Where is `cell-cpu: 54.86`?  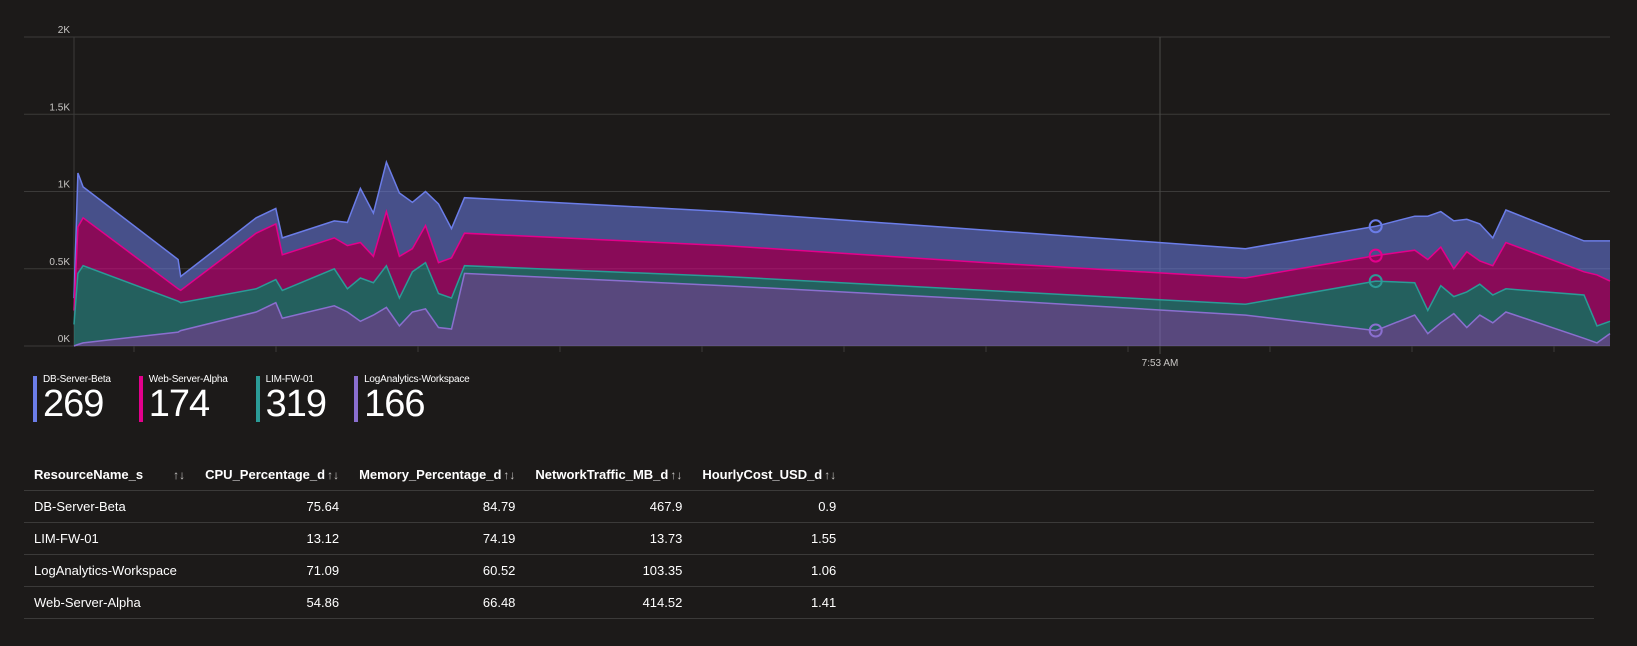
cell-cpu: 54.86 is located at coordinates (272, 602).